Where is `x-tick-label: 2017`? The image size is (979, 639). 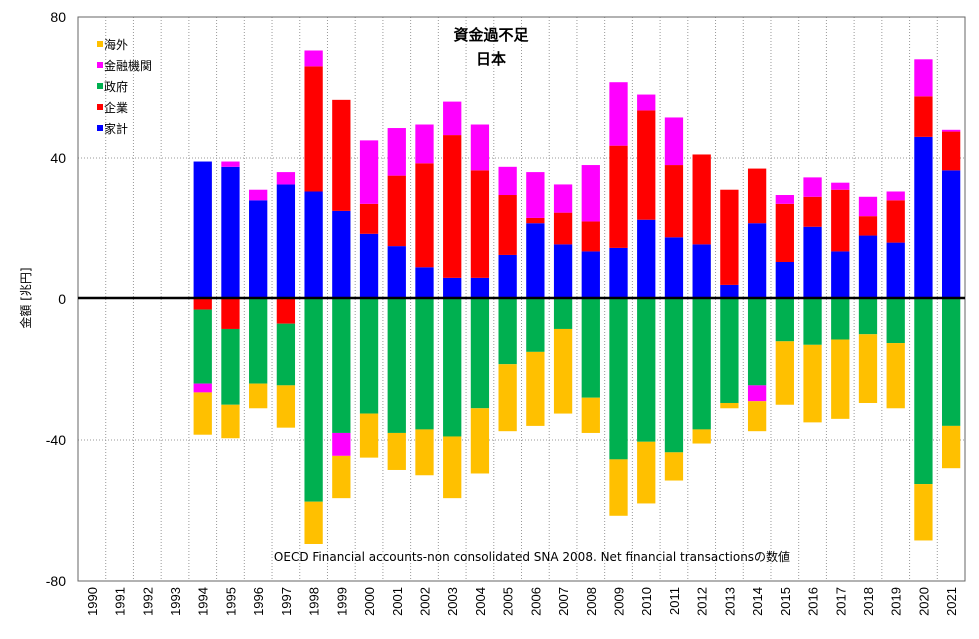
x-tick-label: 2017 is located at coordinates (840, 601).